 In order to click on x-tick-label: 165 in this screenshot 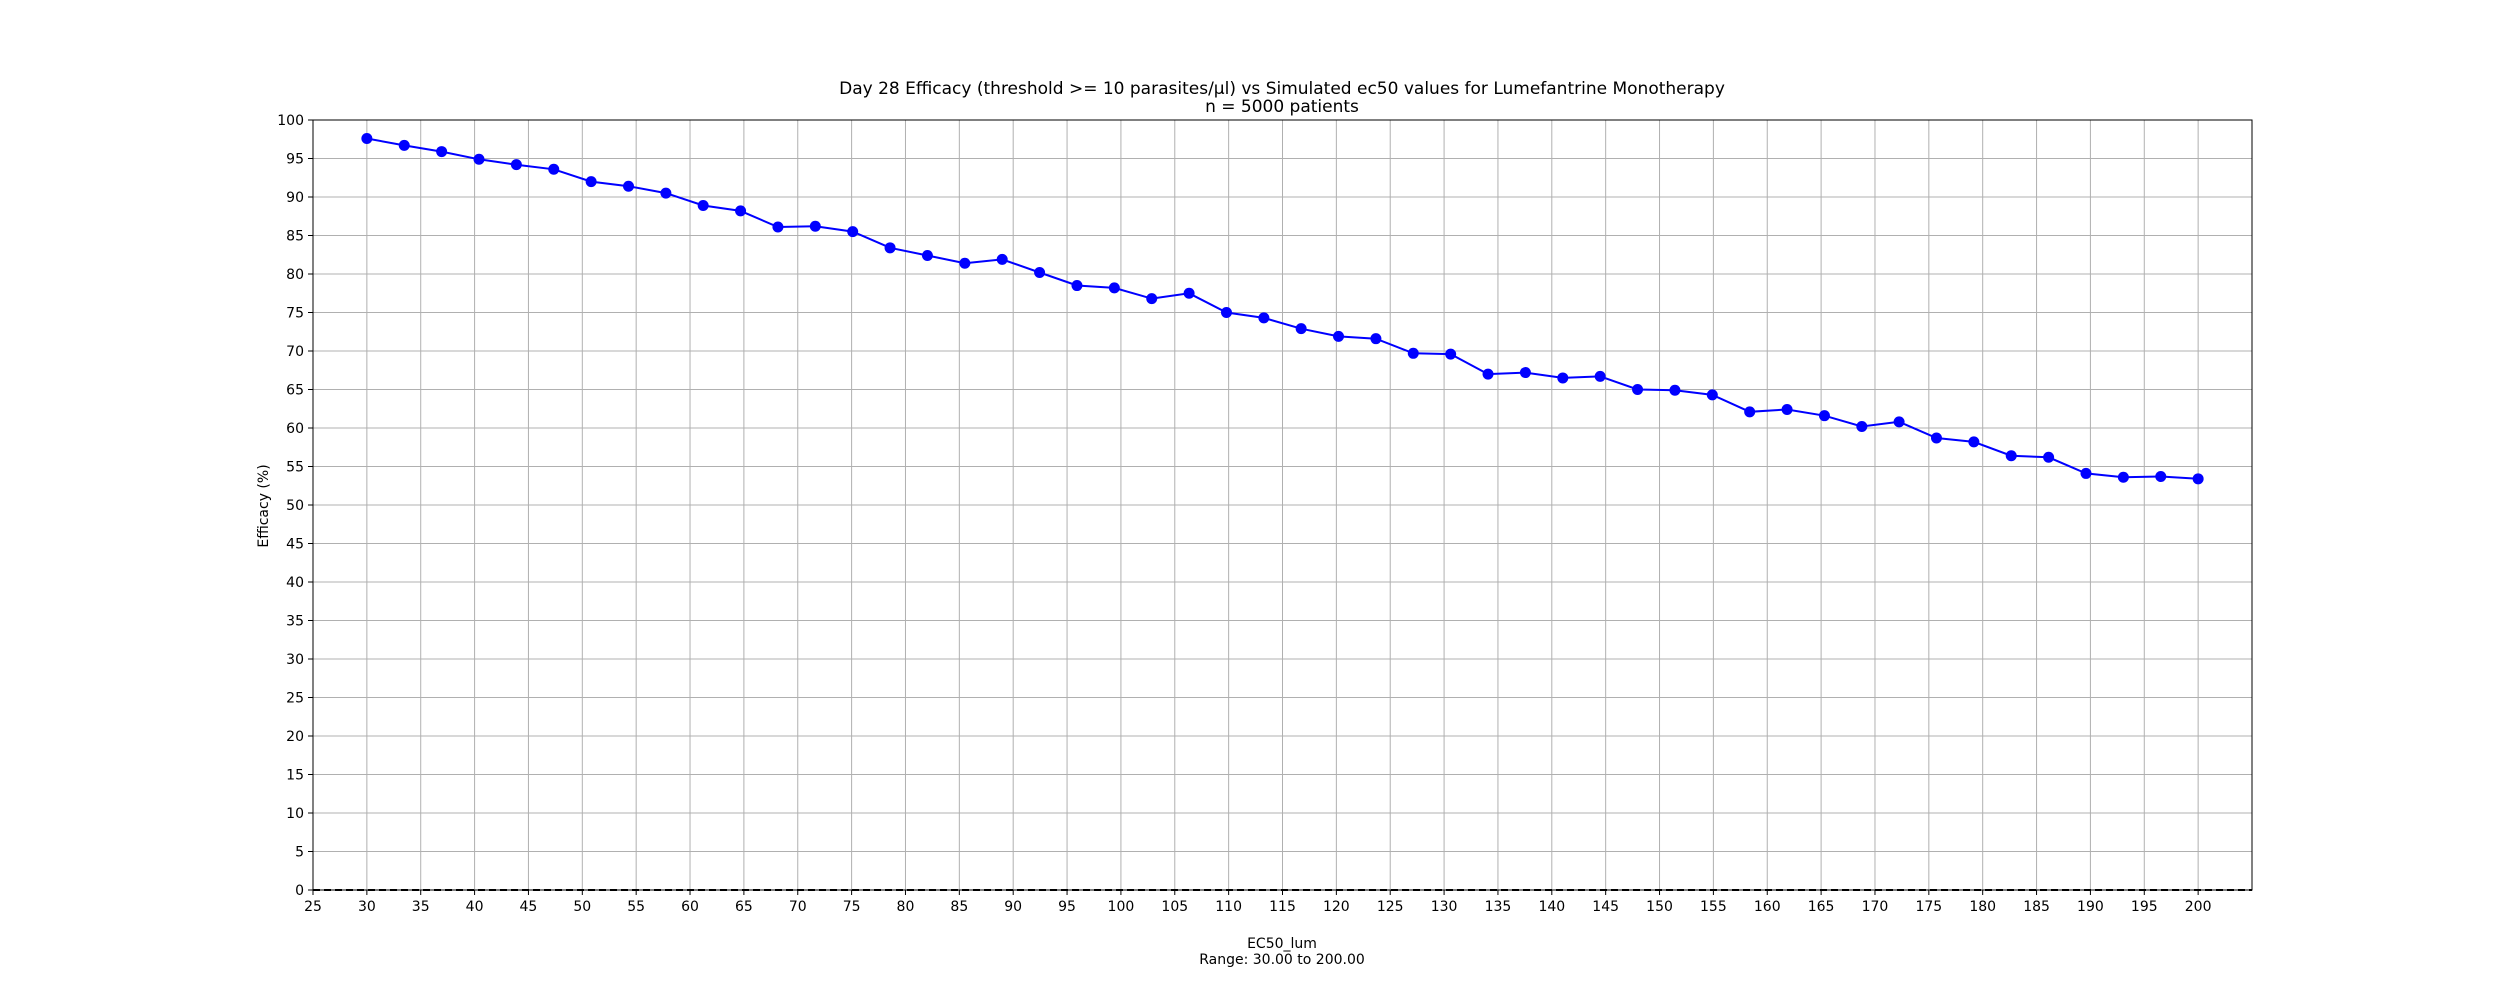, I will do `click(1821, 907)`.